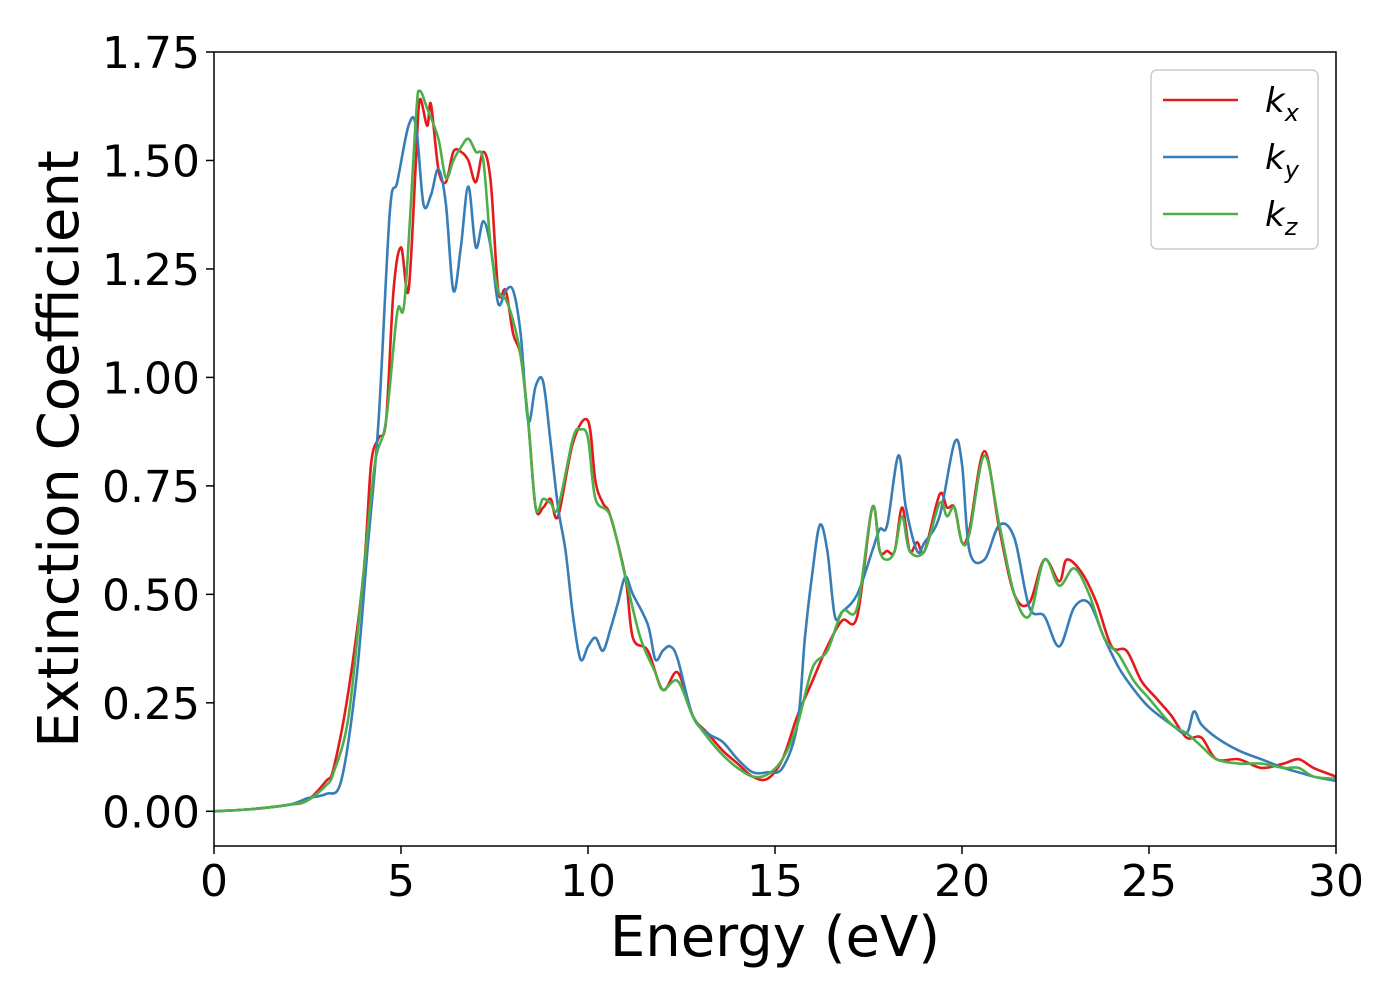 The width and height of the screenshot is (1400, 1000). What do you see at coordinates (775, 937) in the screenshot?
I see `x-axis-title: Energy (eV)` at bounding box center [775, 937].